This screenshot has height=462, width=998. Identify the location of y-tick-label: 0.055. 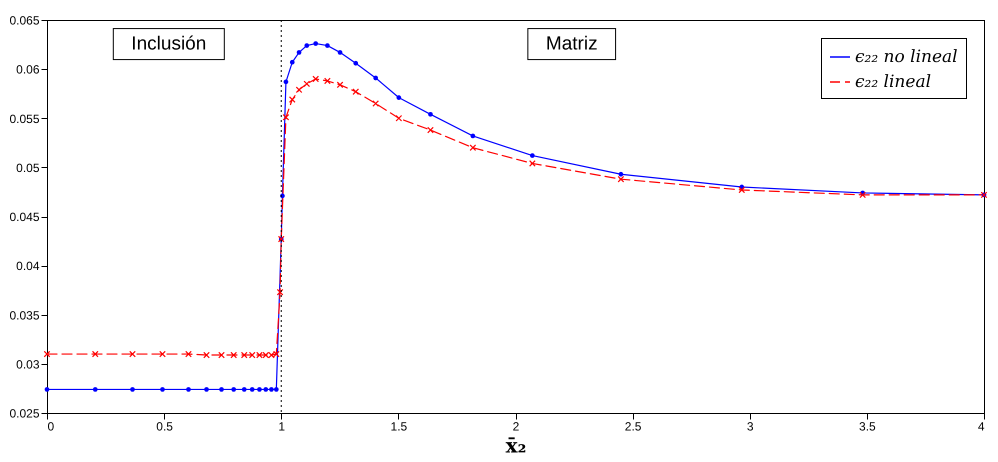
(24, 119).